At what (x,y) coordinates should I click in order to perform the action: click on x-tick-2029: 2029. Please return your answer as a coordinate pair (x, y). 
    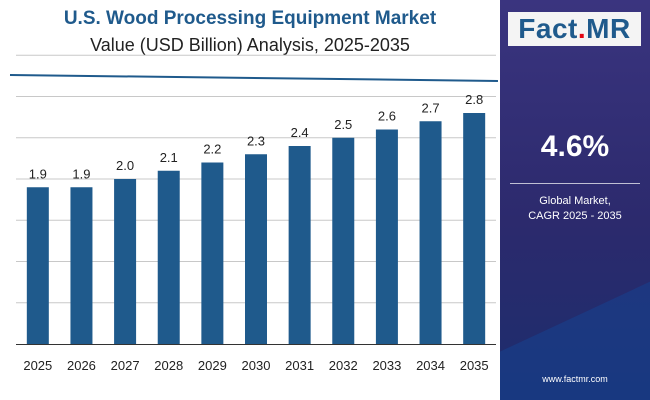
    Looking at the image, I should click on (212, 365).